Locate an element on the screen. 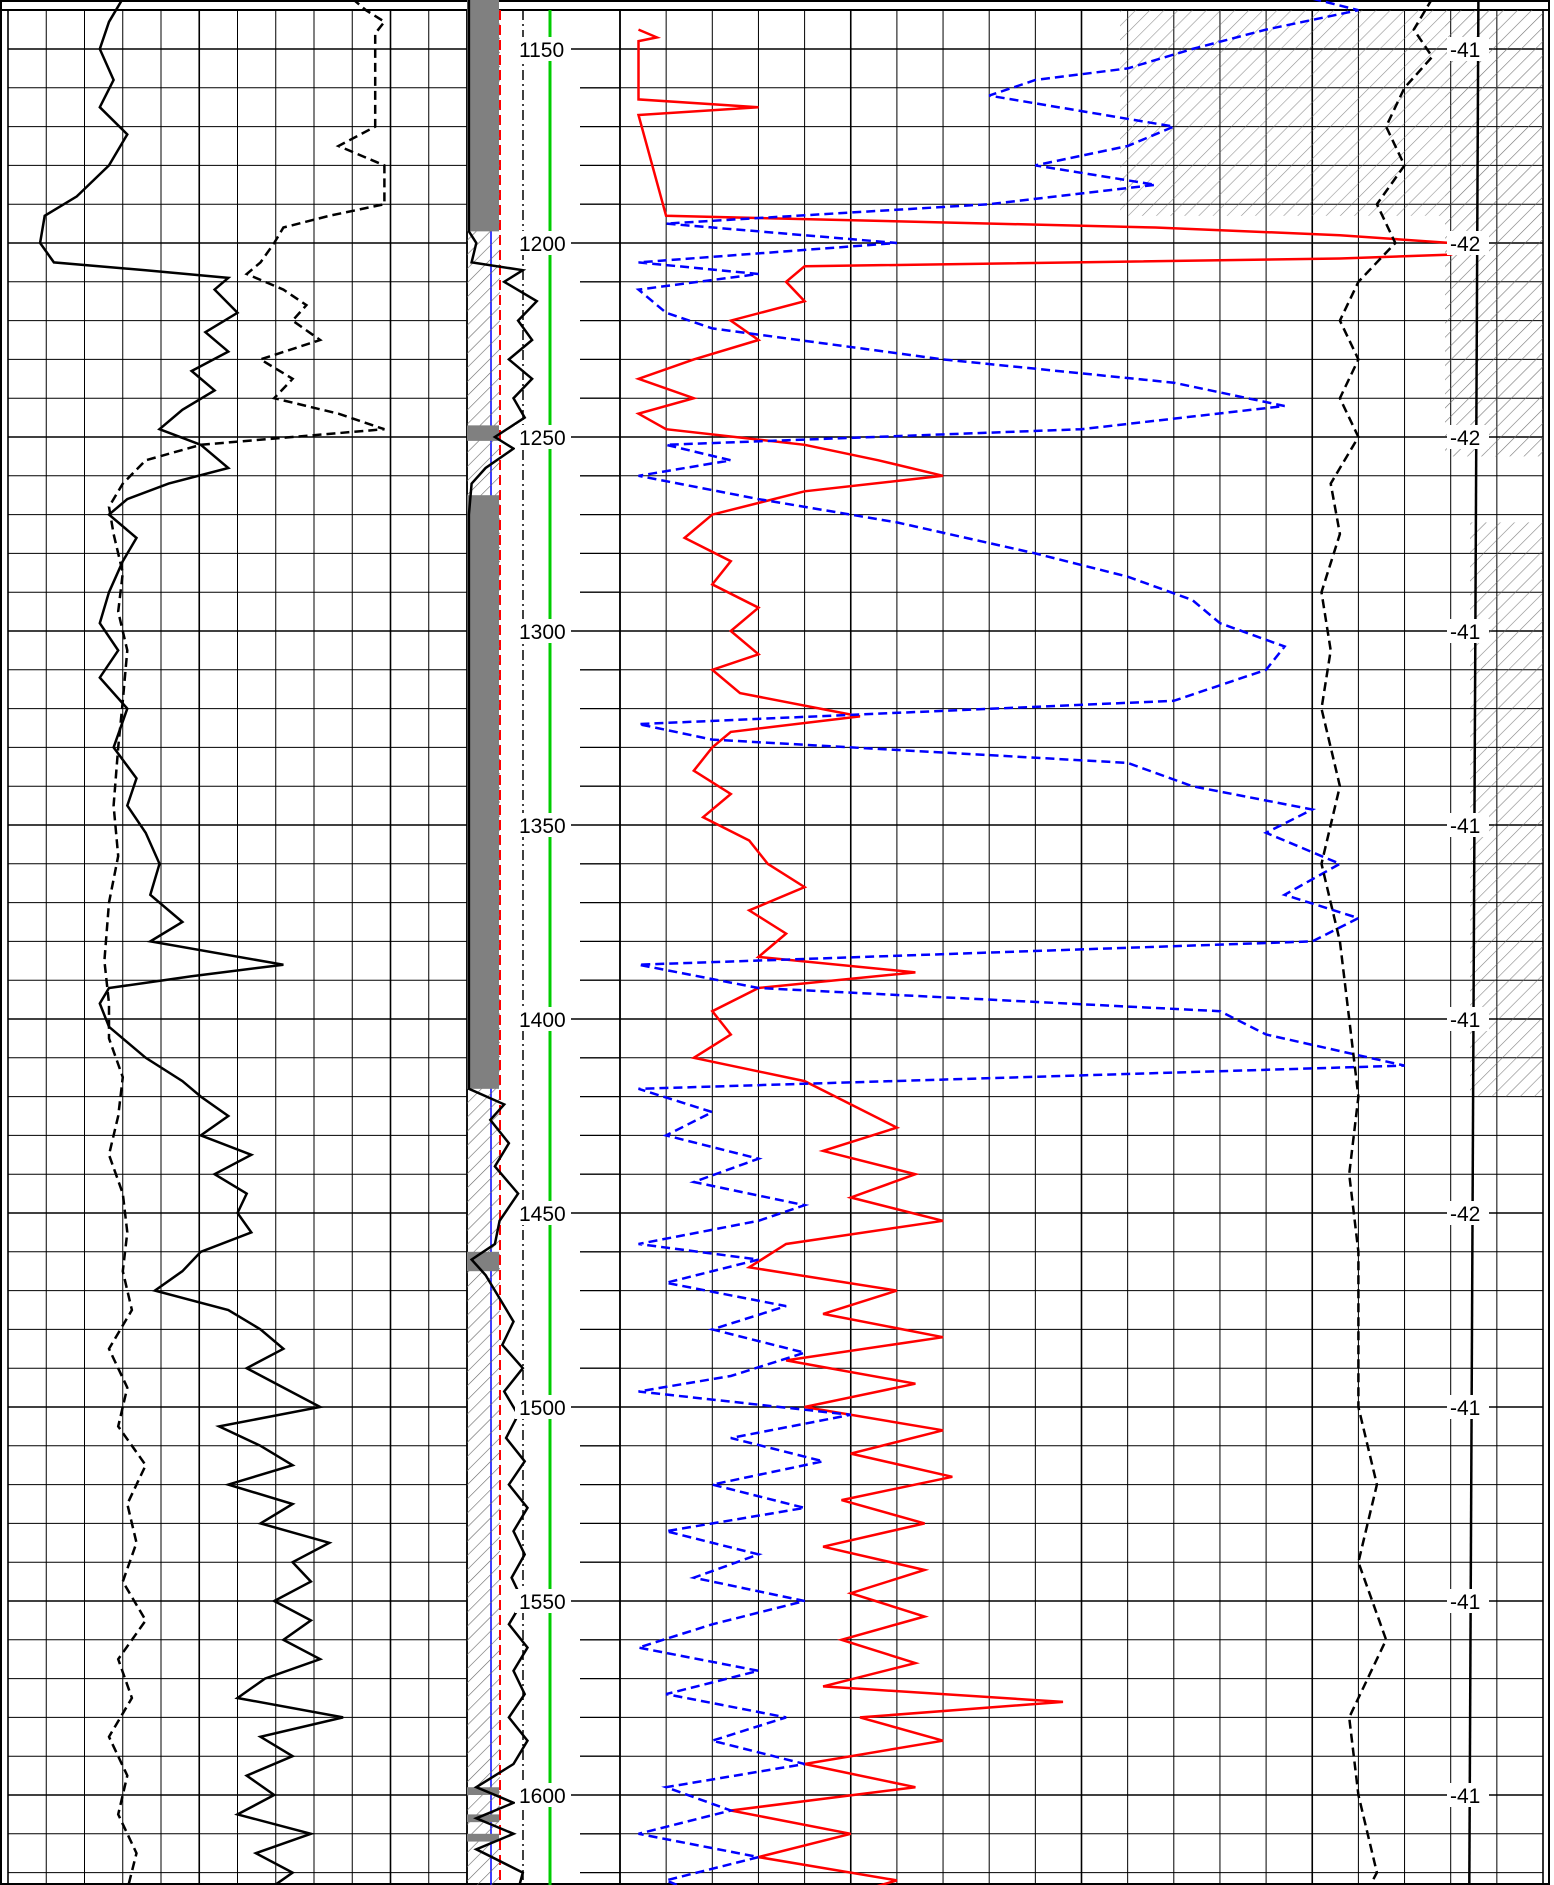 This screenshot has width=1554, height=1885. depth-label: 1150 is located at coordinates (541, 50).